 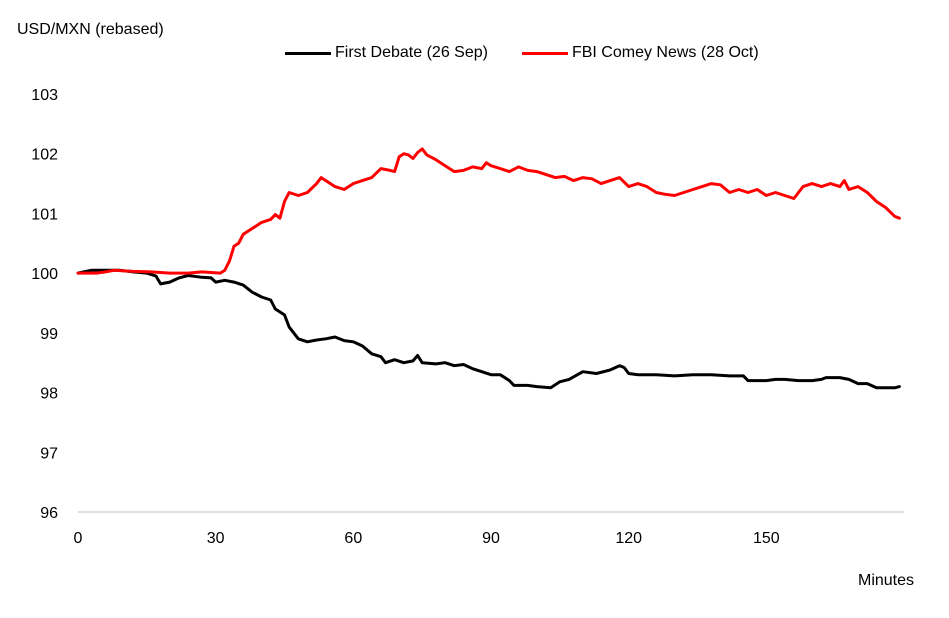 I want to click on legend-item-fbi-comey: FBI Comey News (28 Oct), so click(x=640, y=53).